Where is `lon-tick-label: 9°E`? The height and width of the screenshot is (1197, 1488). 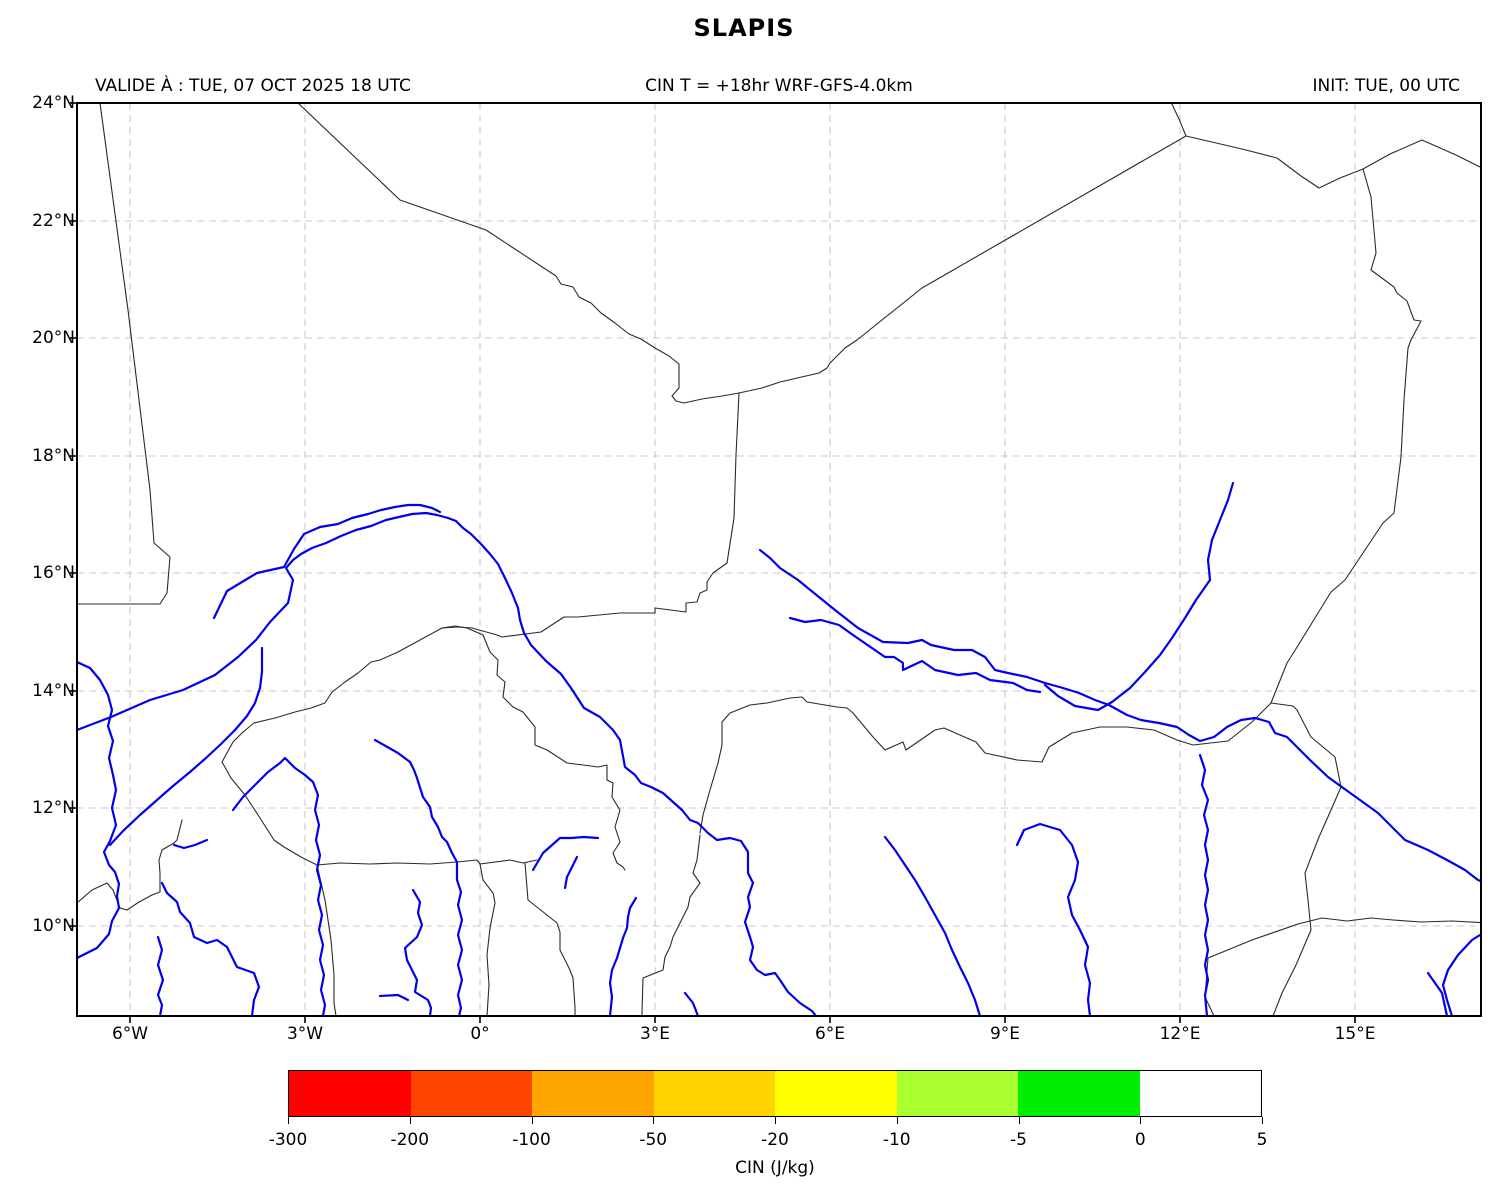
lon-tick-label: 9°E is located at coordinates (1005, 1034).